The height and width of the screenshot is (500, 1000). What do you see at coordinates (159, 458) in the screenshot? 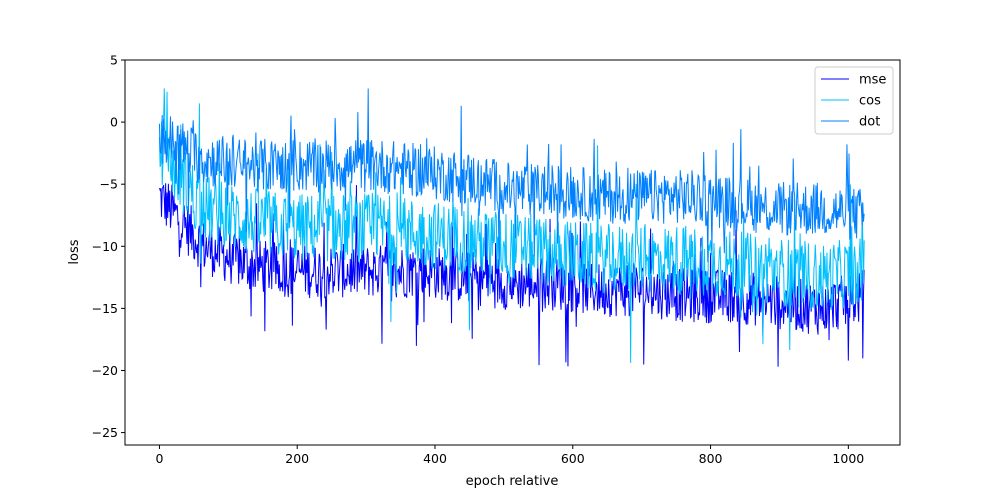
I see `x-tick-label: 0` at bounding box center [159, 458].